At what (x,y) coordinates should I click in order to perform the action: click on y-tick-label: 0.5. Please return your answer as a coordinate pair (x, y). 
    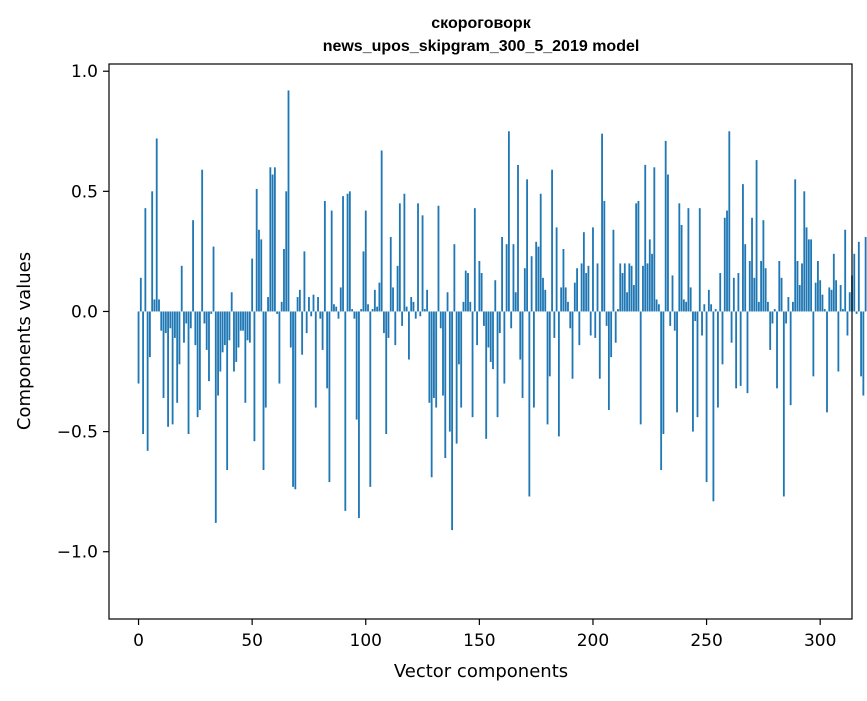
    Looking at the image, I should click on (84, 192).